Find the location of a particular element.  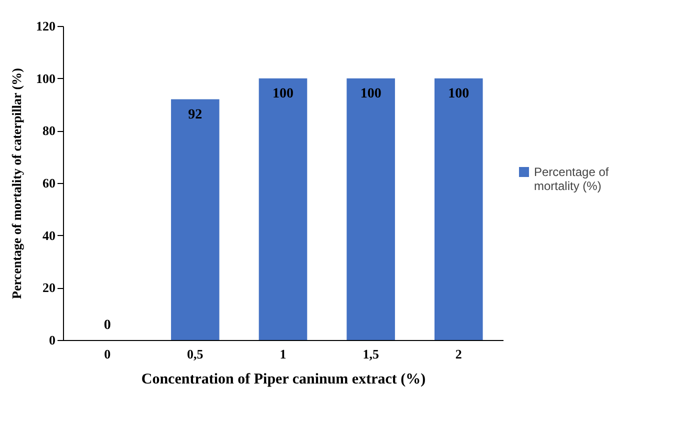

y-tick-label: 80 is located at coordinates (49, 130).